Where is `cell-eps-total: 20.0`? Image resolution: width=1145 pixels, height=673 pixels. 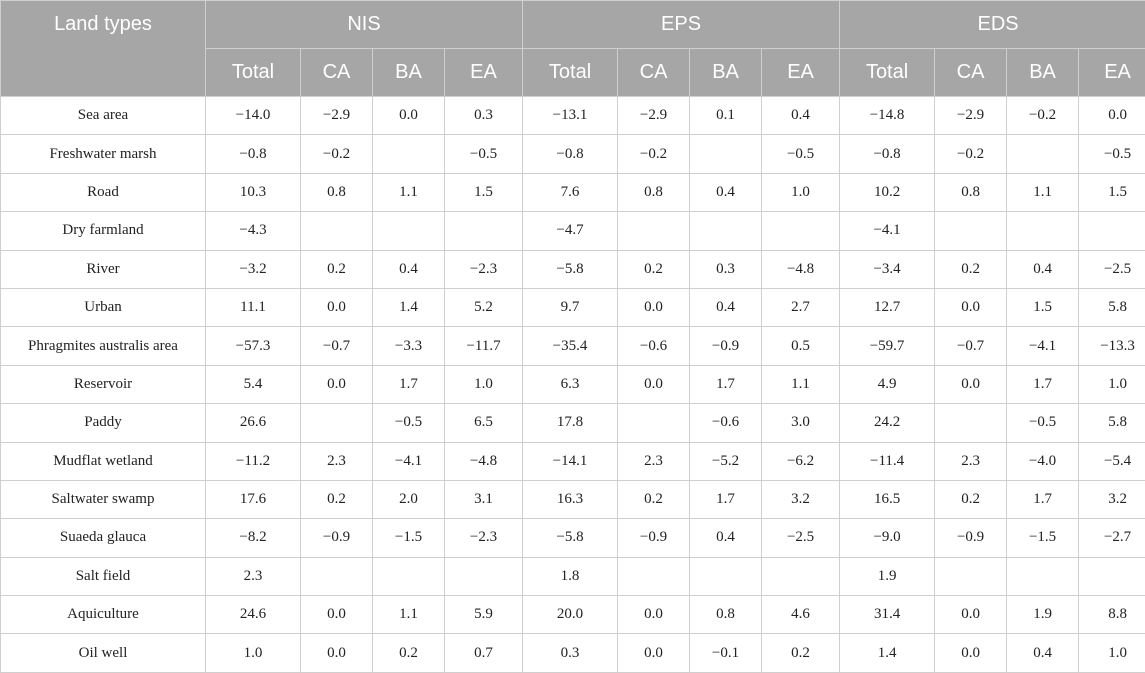
cell-eps-total: 20.0 is located at coordinates (570, 615).